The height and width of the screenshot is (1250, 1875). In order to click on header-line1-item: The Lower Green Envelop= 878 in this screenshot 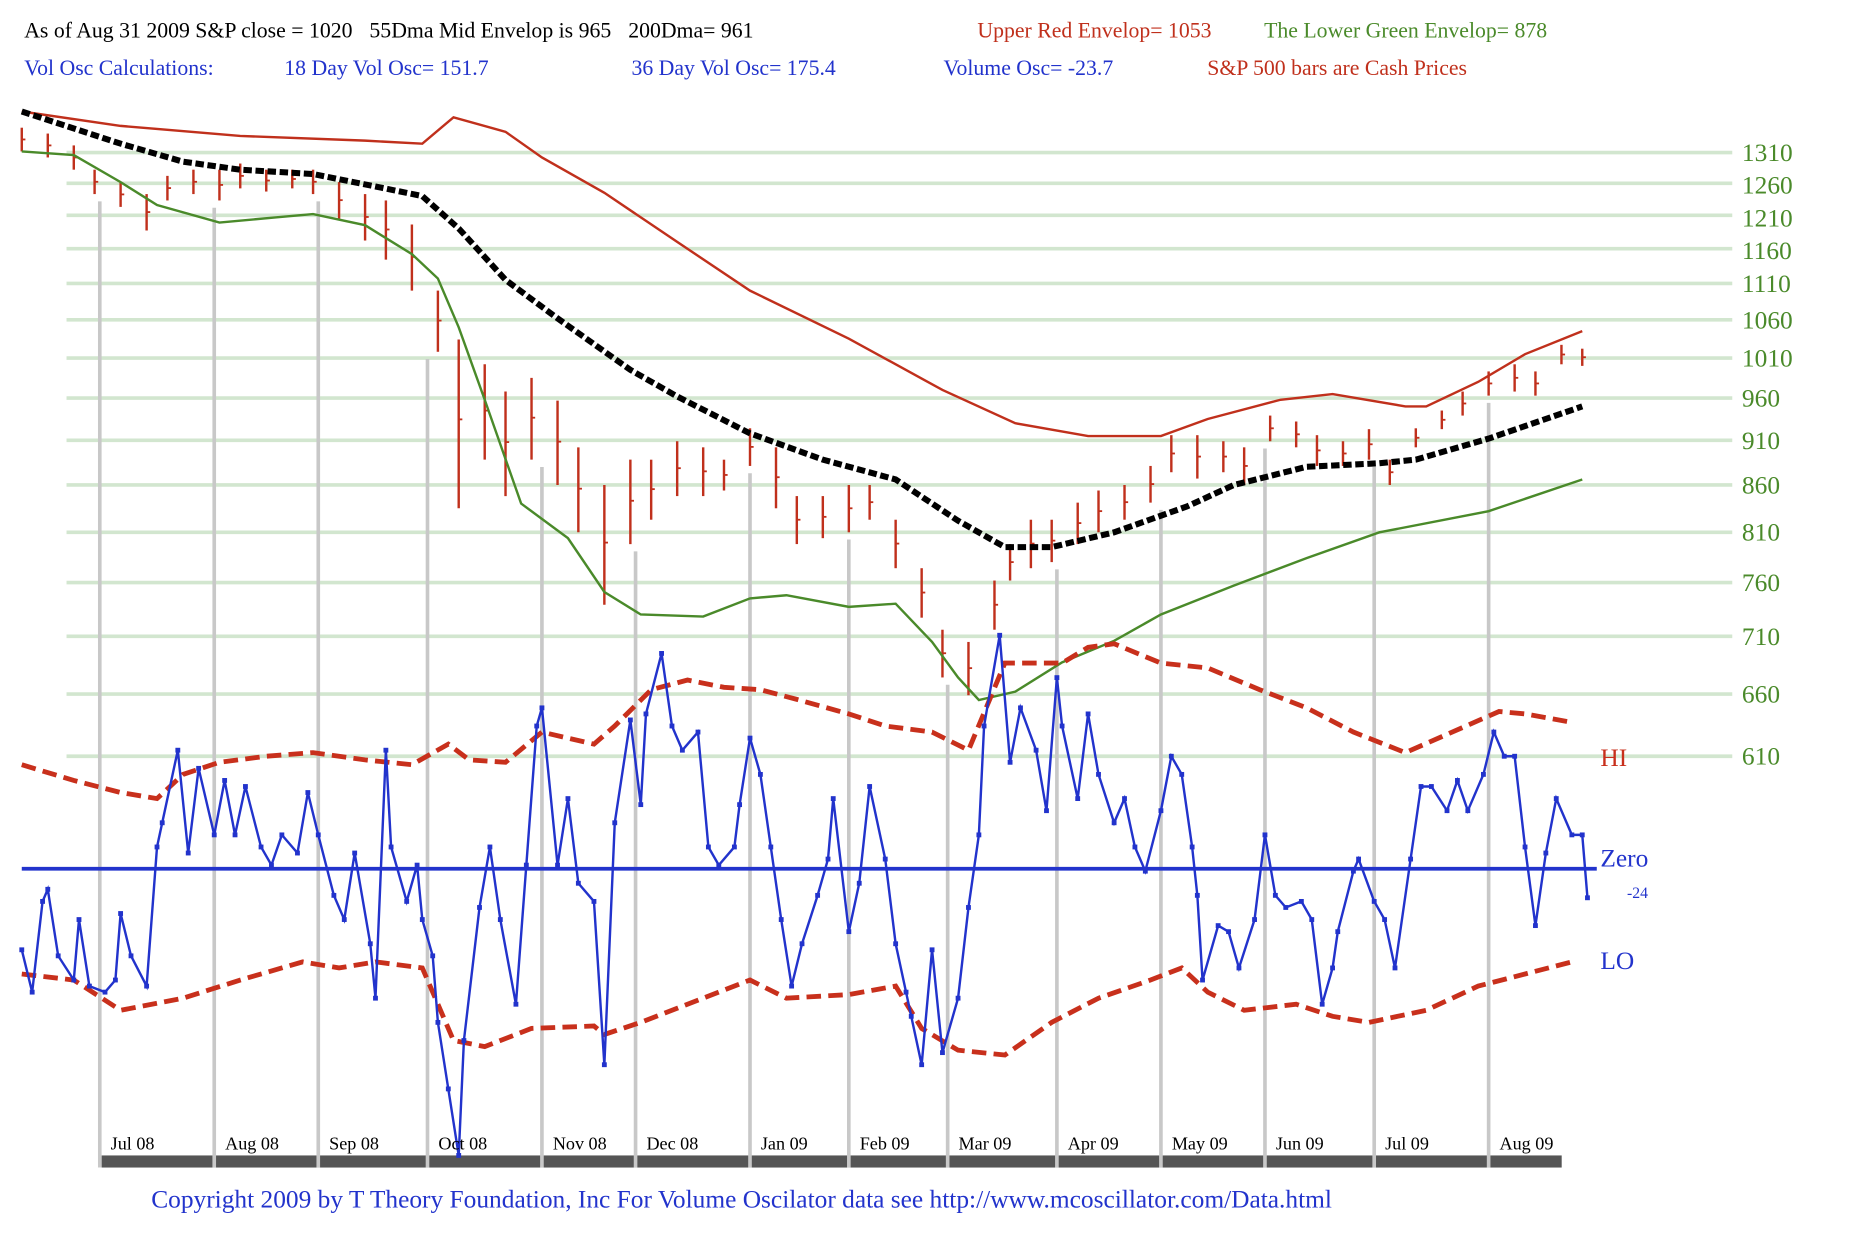, I will do `click(1405, 31)`.